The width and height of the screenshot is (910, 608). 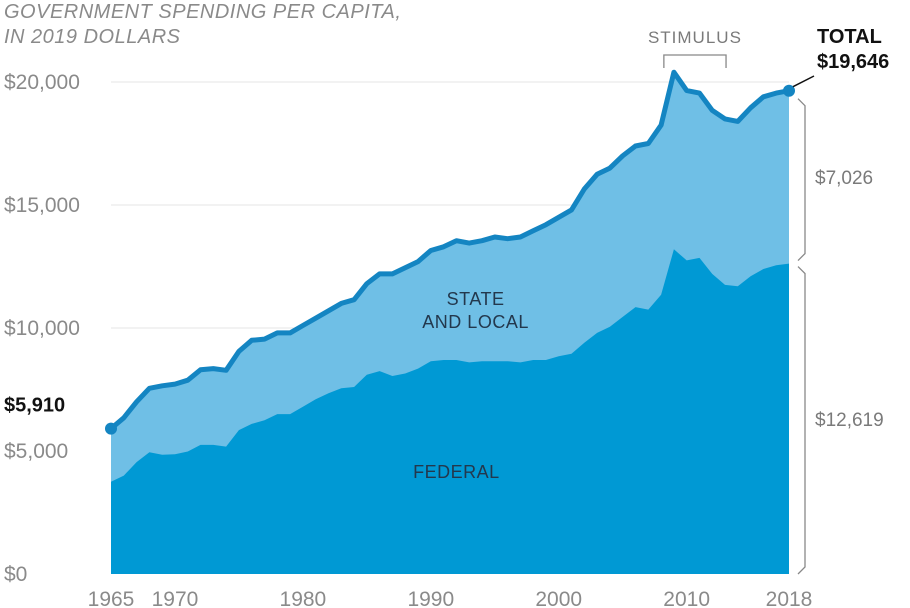 What do you see at coordinates (853, 62) in the screenshot?
I see `total-value: $19,646` at bounding box center [853, 62].